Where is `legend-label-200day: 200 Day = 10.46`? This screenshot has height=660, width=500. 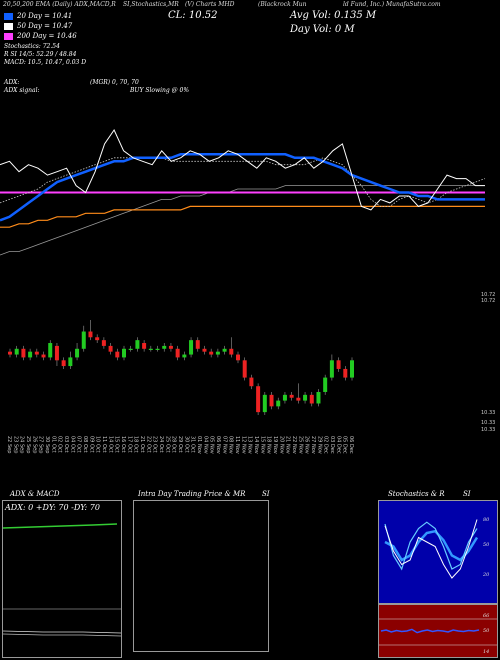 legend-label-200day: 200 Day = 10.46 is located at coordinates (47, 36).